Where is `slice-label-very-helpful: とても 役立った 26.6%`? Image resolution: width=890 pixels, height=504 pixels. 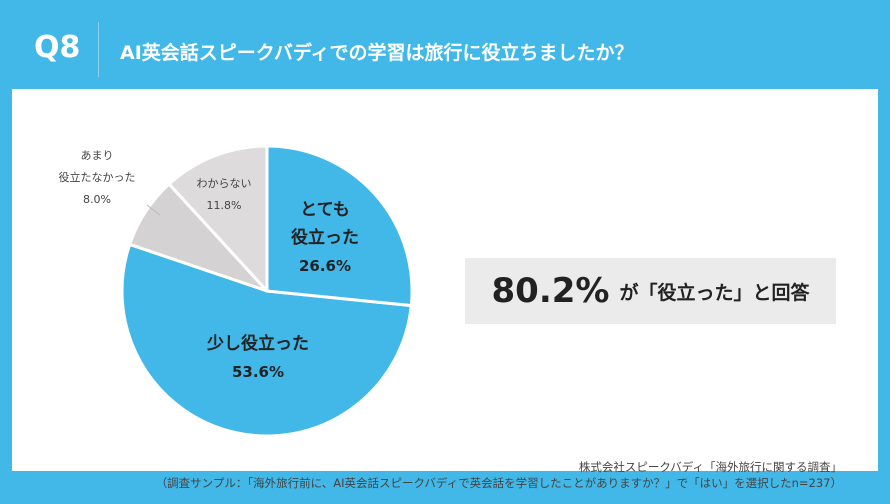 slice-label-very-helpful: とても 役立った 26.6% is located at coordinates (325, 238).